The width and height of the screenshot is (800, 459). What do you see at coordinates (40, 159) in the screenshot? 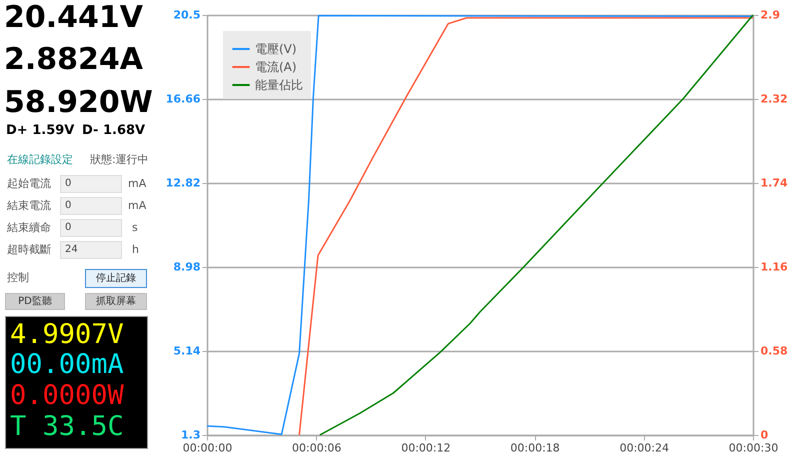
I see `text: 在線記錄設定` at bounding box center [40, 159].